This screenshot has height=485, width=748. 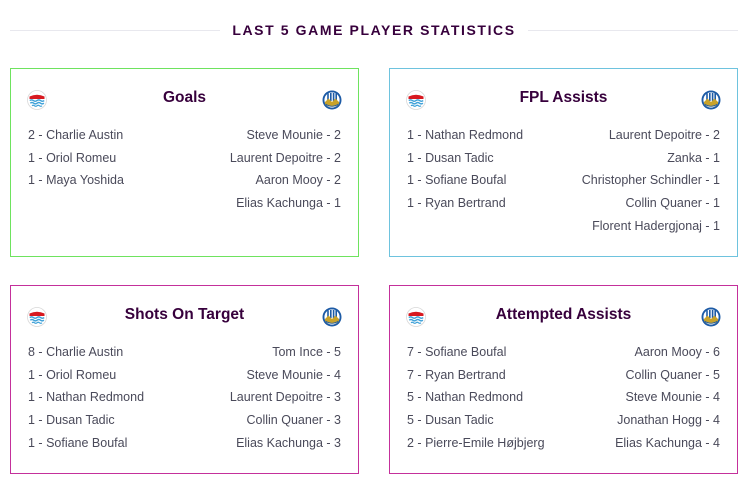 I want to click on stat-count: 6, so click(x=716, y=352).